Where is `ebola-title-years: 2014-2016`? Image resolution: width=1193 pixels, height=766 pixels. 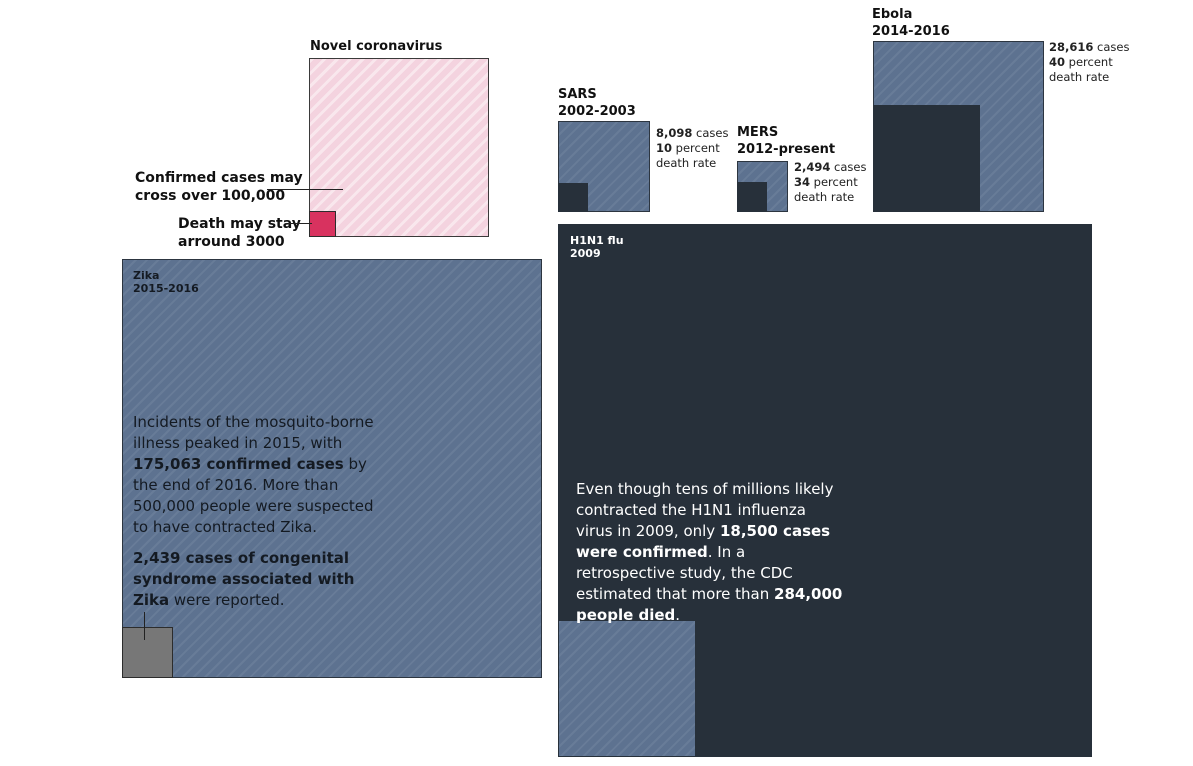
ebola-title-years: 2014-2016 is located at coordinates (911, 31).